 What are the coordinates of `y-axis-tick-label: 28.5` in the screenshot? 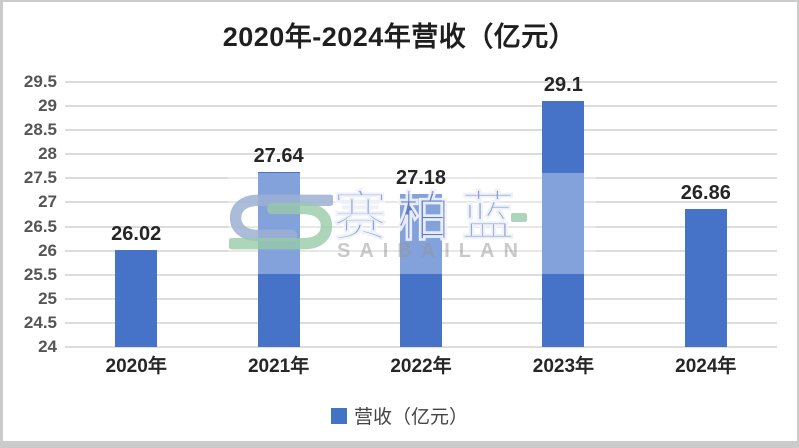 It's located at (40, 130).